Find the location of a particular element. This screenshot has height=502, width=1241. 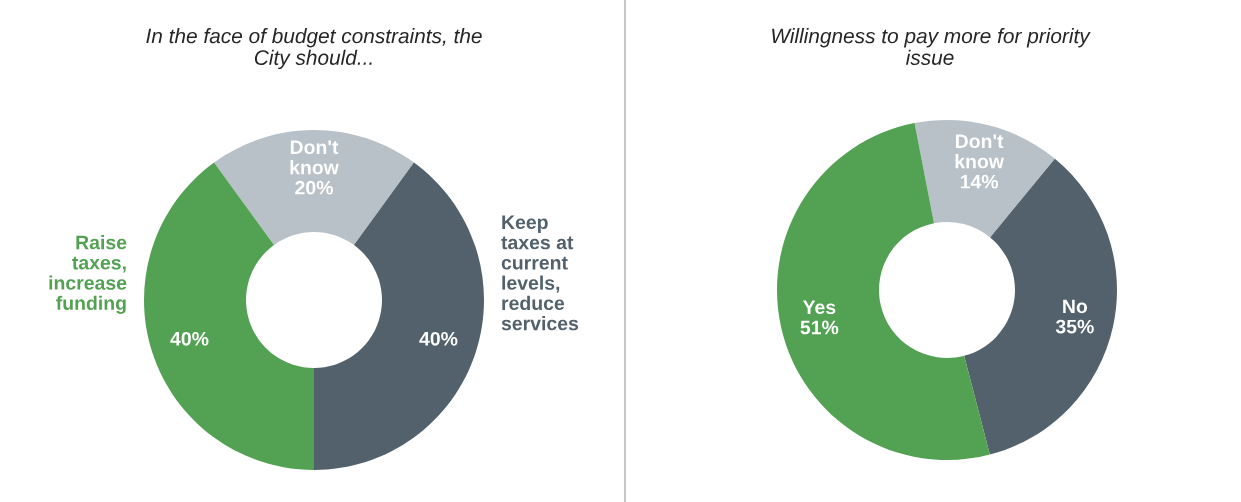

slice-label: Raise taxes, increase funding is located at coordinates (88, 274).